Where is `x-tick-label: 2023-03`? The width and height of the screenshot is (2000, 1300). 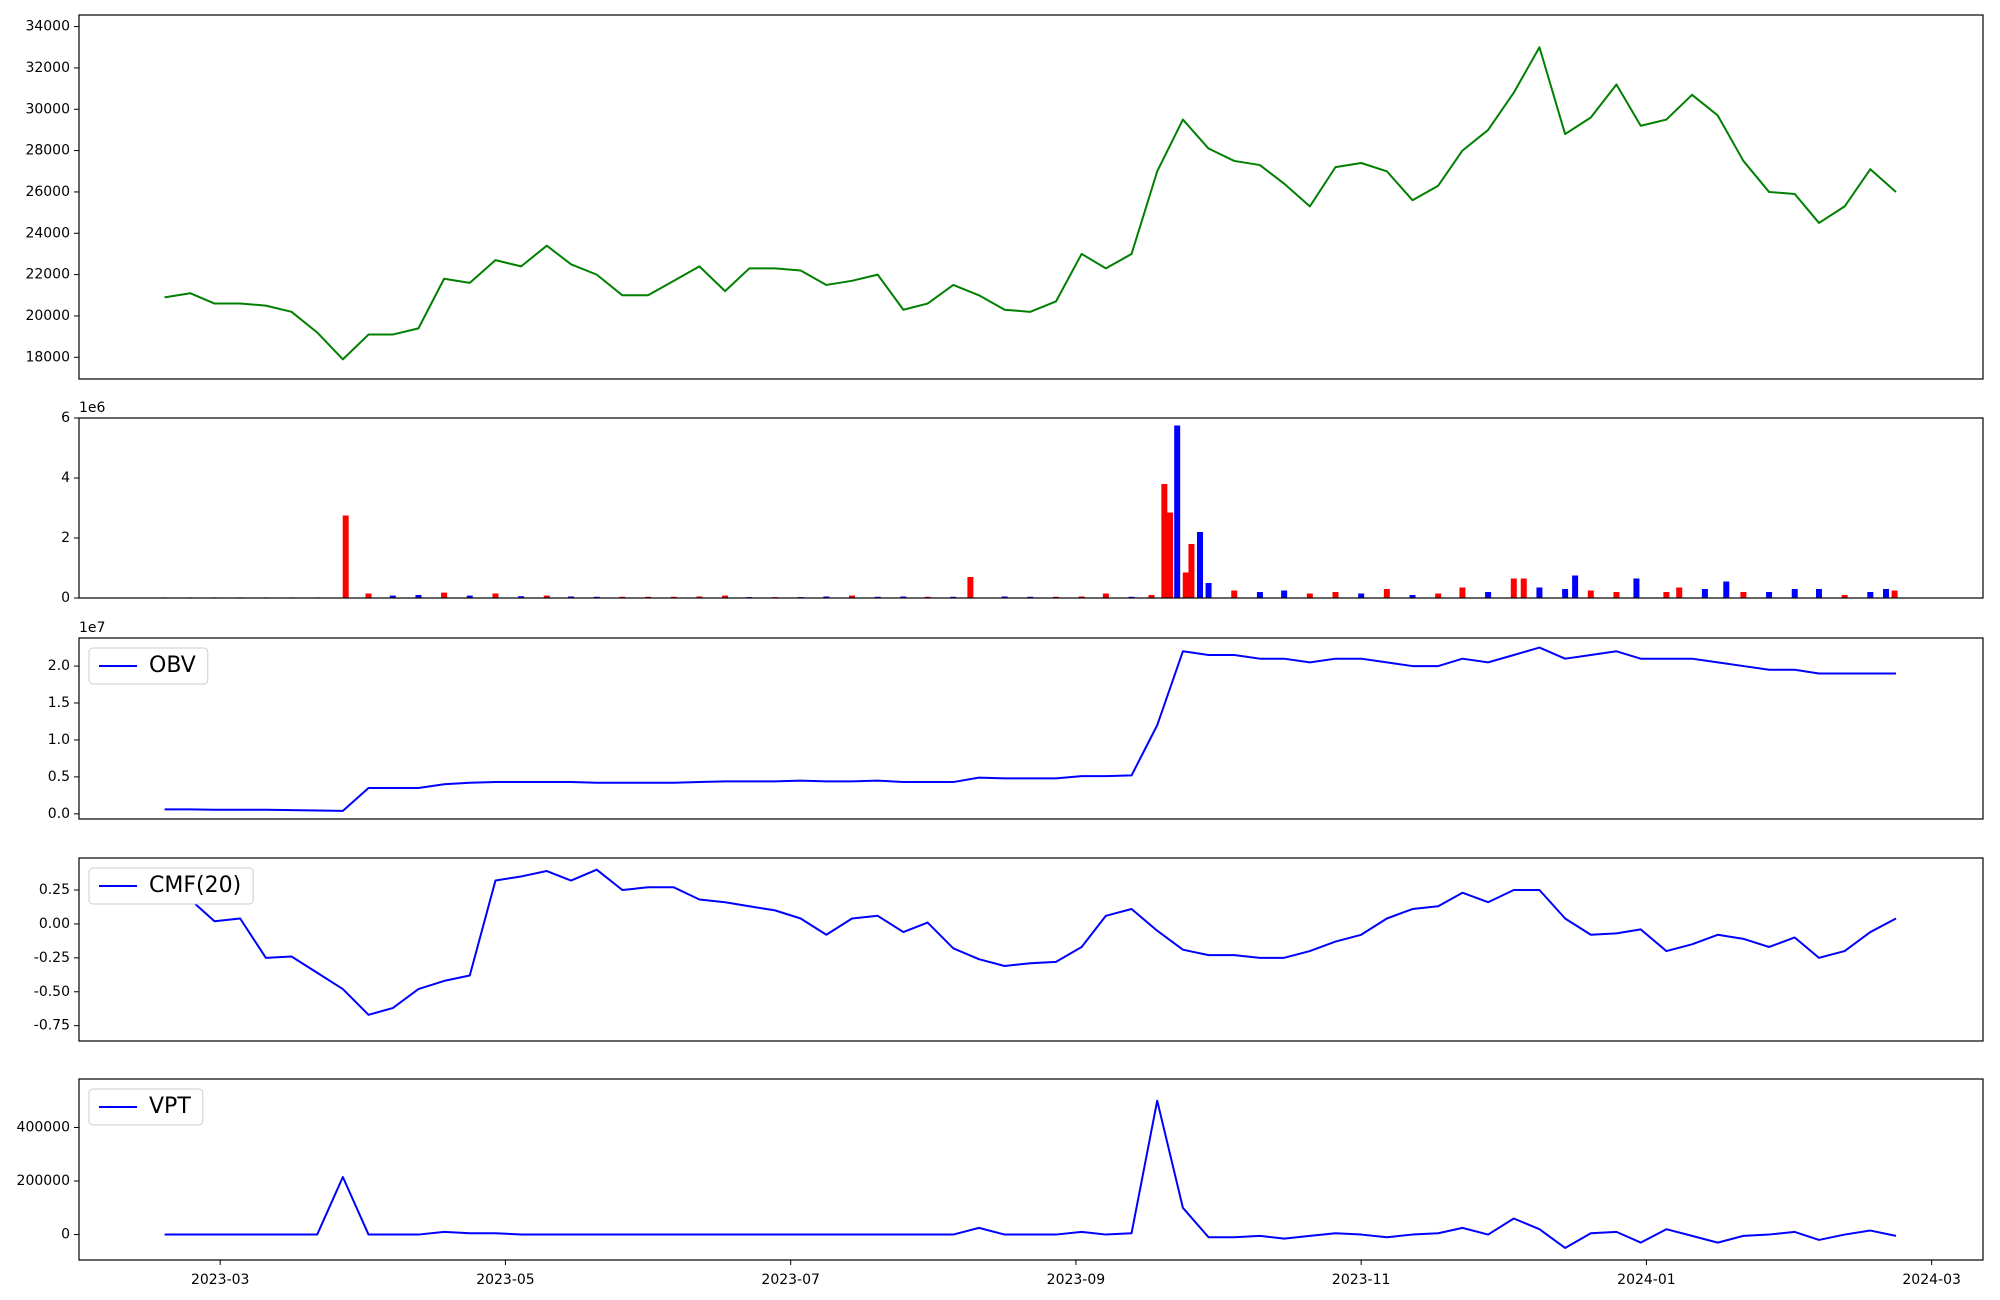
x-tick-label: 2023-03 is located at coordinates (220, 1280).